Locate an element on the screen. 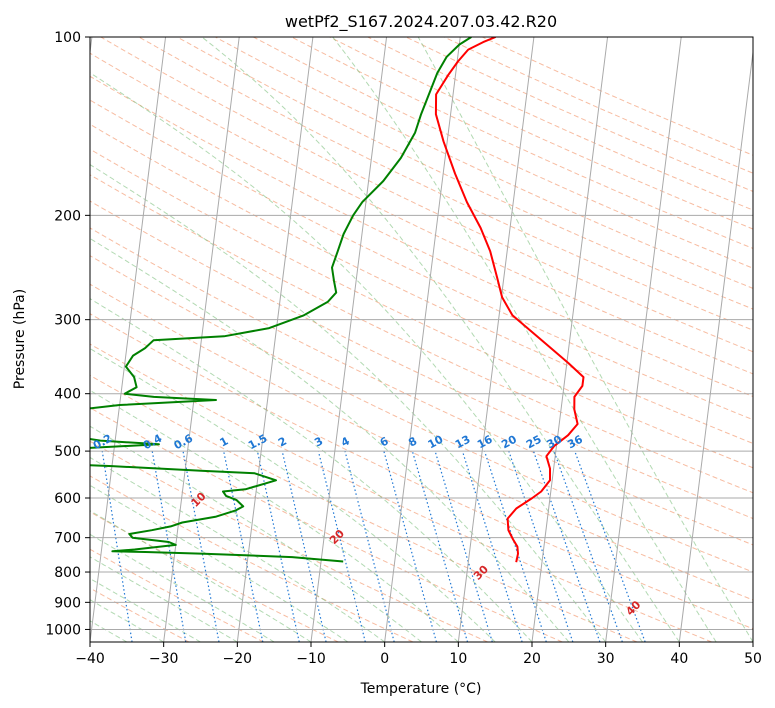  x-tick-label: 20 is located at coordinates (532, 659).